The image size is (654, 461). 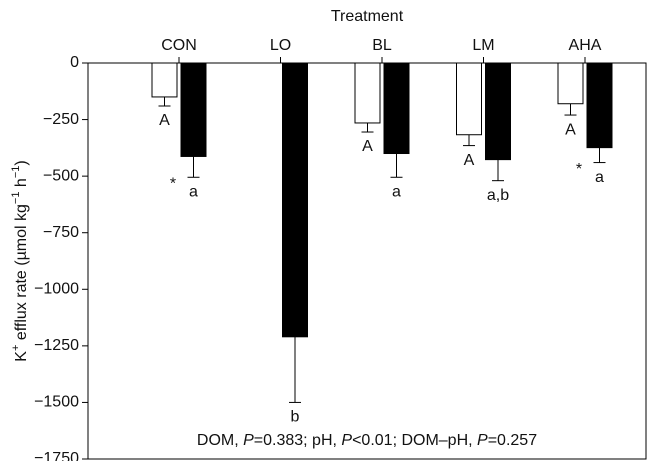 I want to click on y-axis-title-part: +, so click(x=16, y=348).